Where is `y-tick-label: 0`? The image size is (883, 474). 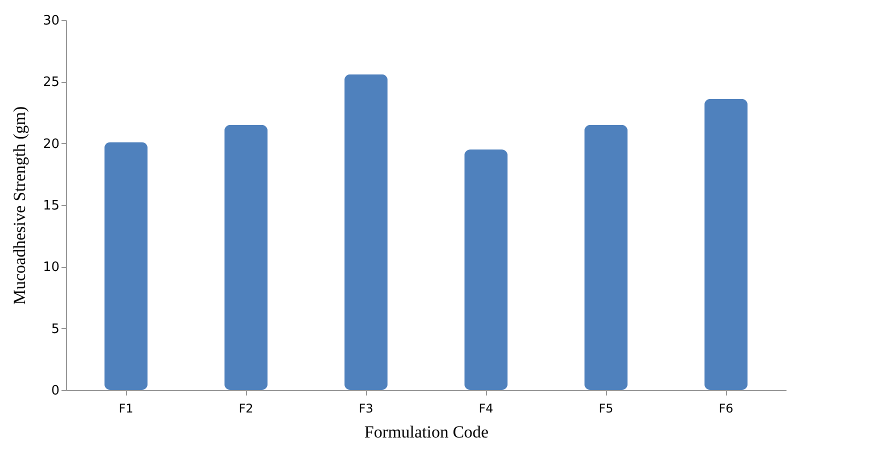 y-tick-label: 0 is located at coordinates (55, 391).